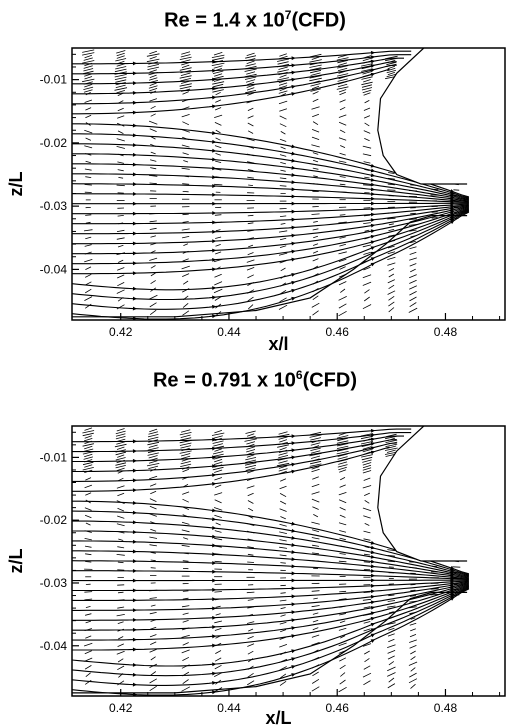 The height and width of the screenshot is (728, 510). What do you see at coordinates (278, 344) in the screenshot?
I see `x-axis-title: x/l` at bounding box center [278, 344].